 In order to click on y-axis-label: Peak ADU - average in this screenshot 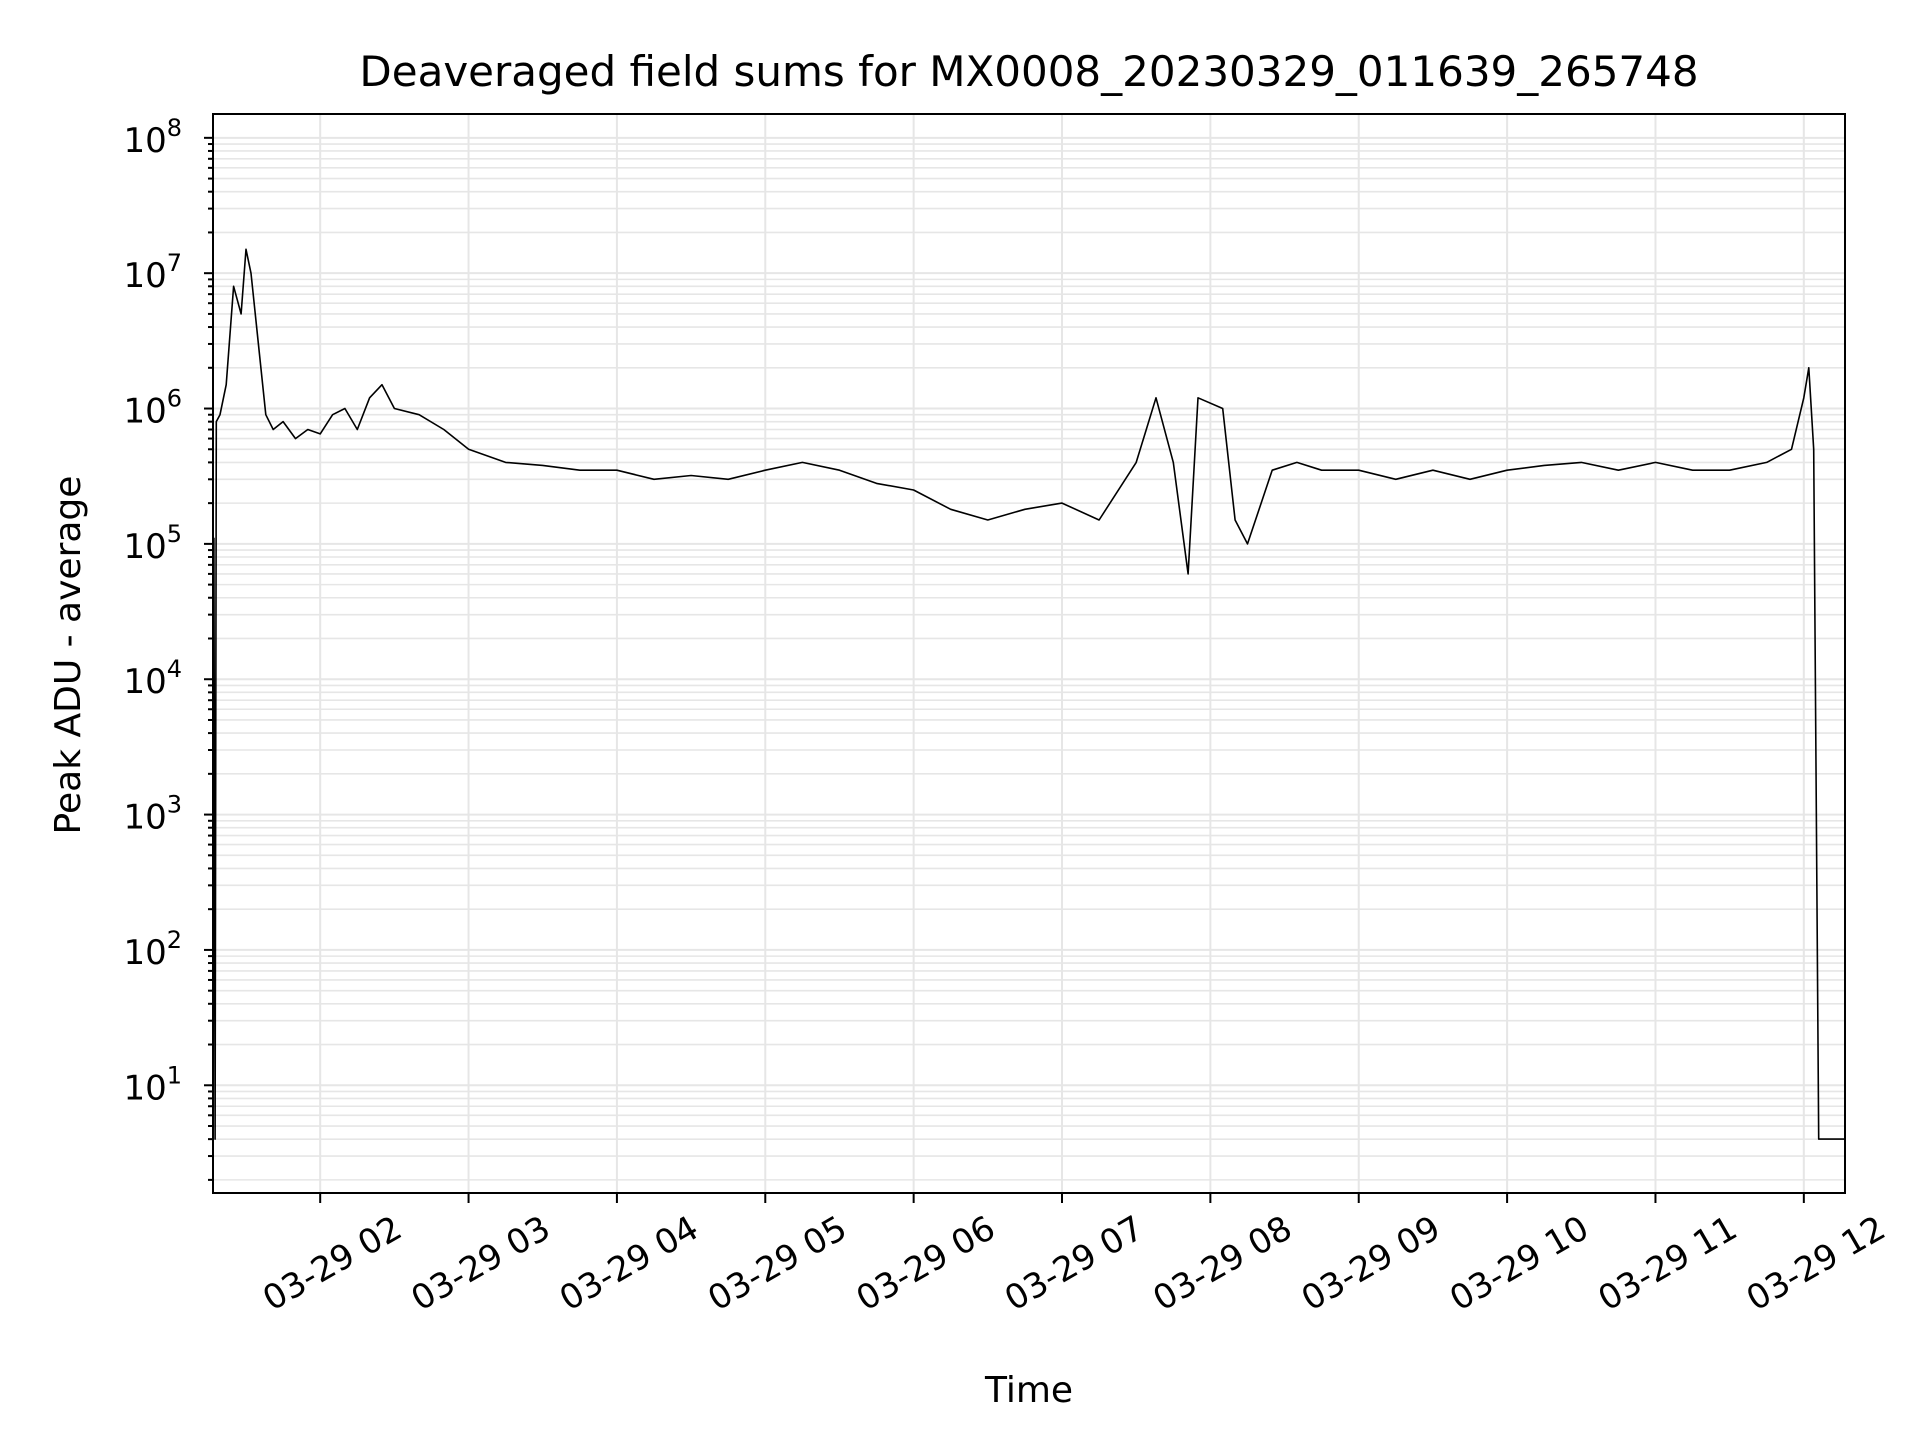, I will do `click(68, 655)`.